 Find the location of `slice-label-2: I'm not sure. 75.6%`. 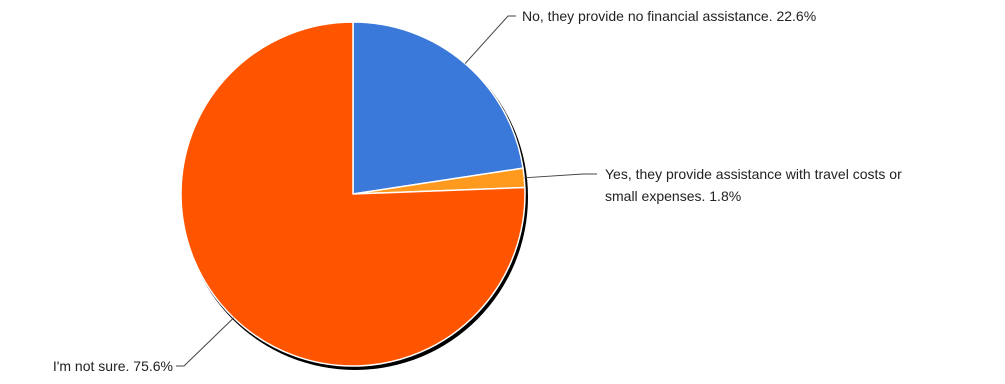

slice-label-2: I'm not sure. 75.6% is located at coordinates (113, 366).